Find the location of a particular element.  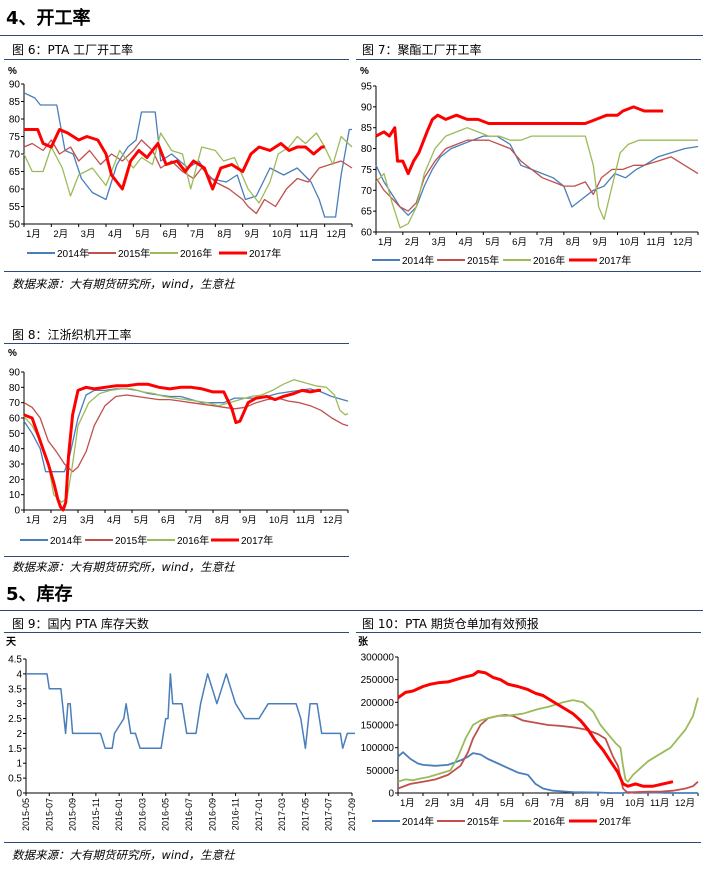

x-tick-label: 2016-07 is located at coordinates (189, 814).